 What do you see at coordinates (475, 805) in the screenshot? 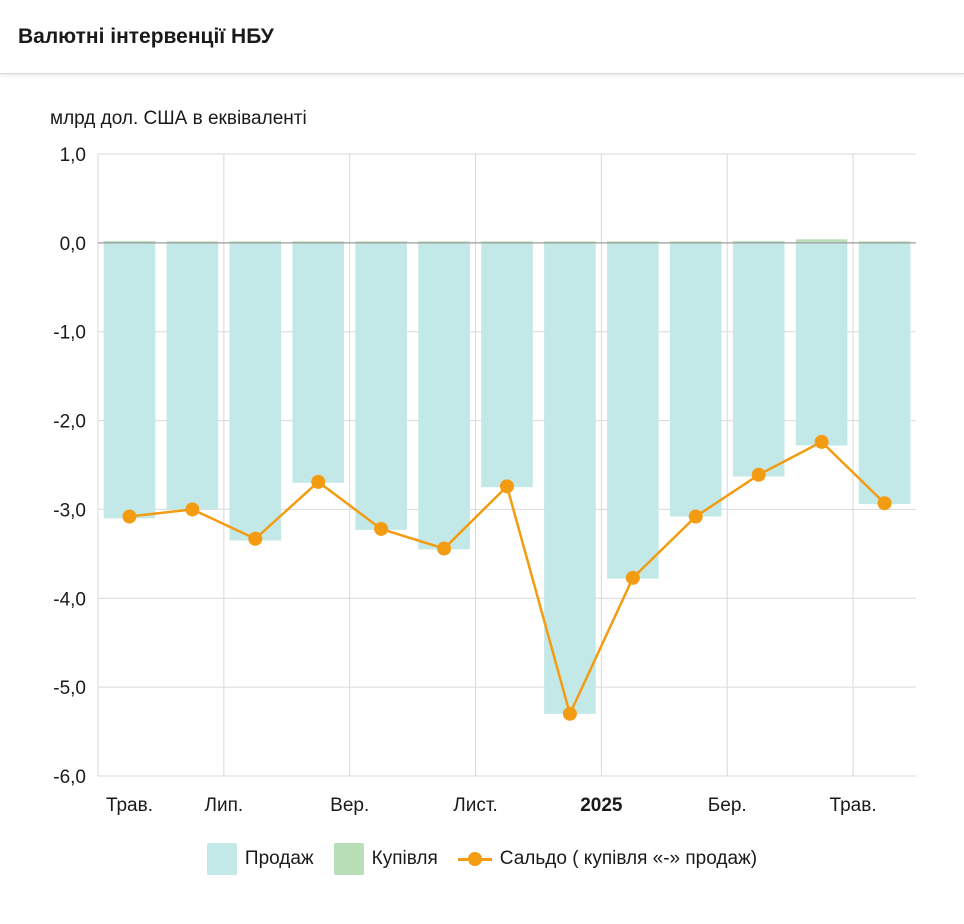
I see `x-tick-label: Лист.` at bounding box center [475, 805].